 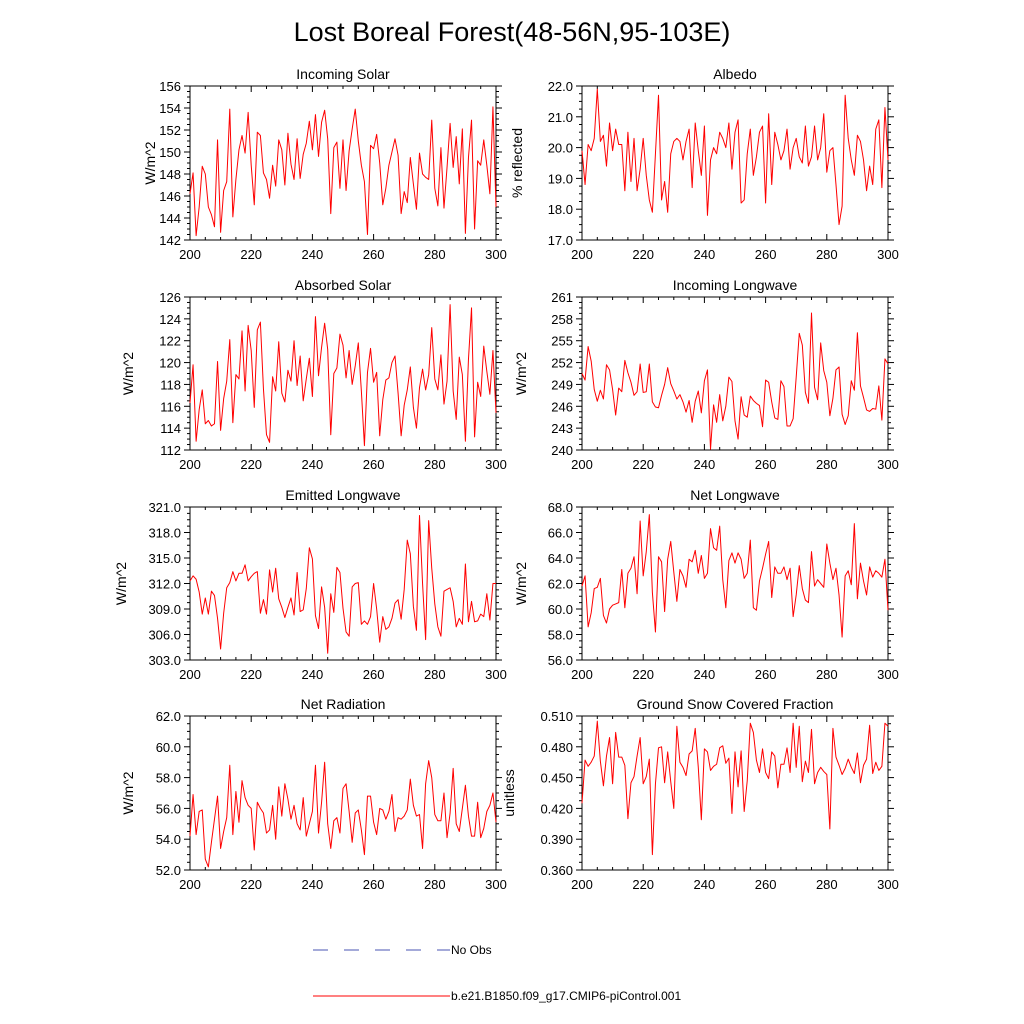 I want to click on y-tick-label: 0.390, so click(x=556, y=839).